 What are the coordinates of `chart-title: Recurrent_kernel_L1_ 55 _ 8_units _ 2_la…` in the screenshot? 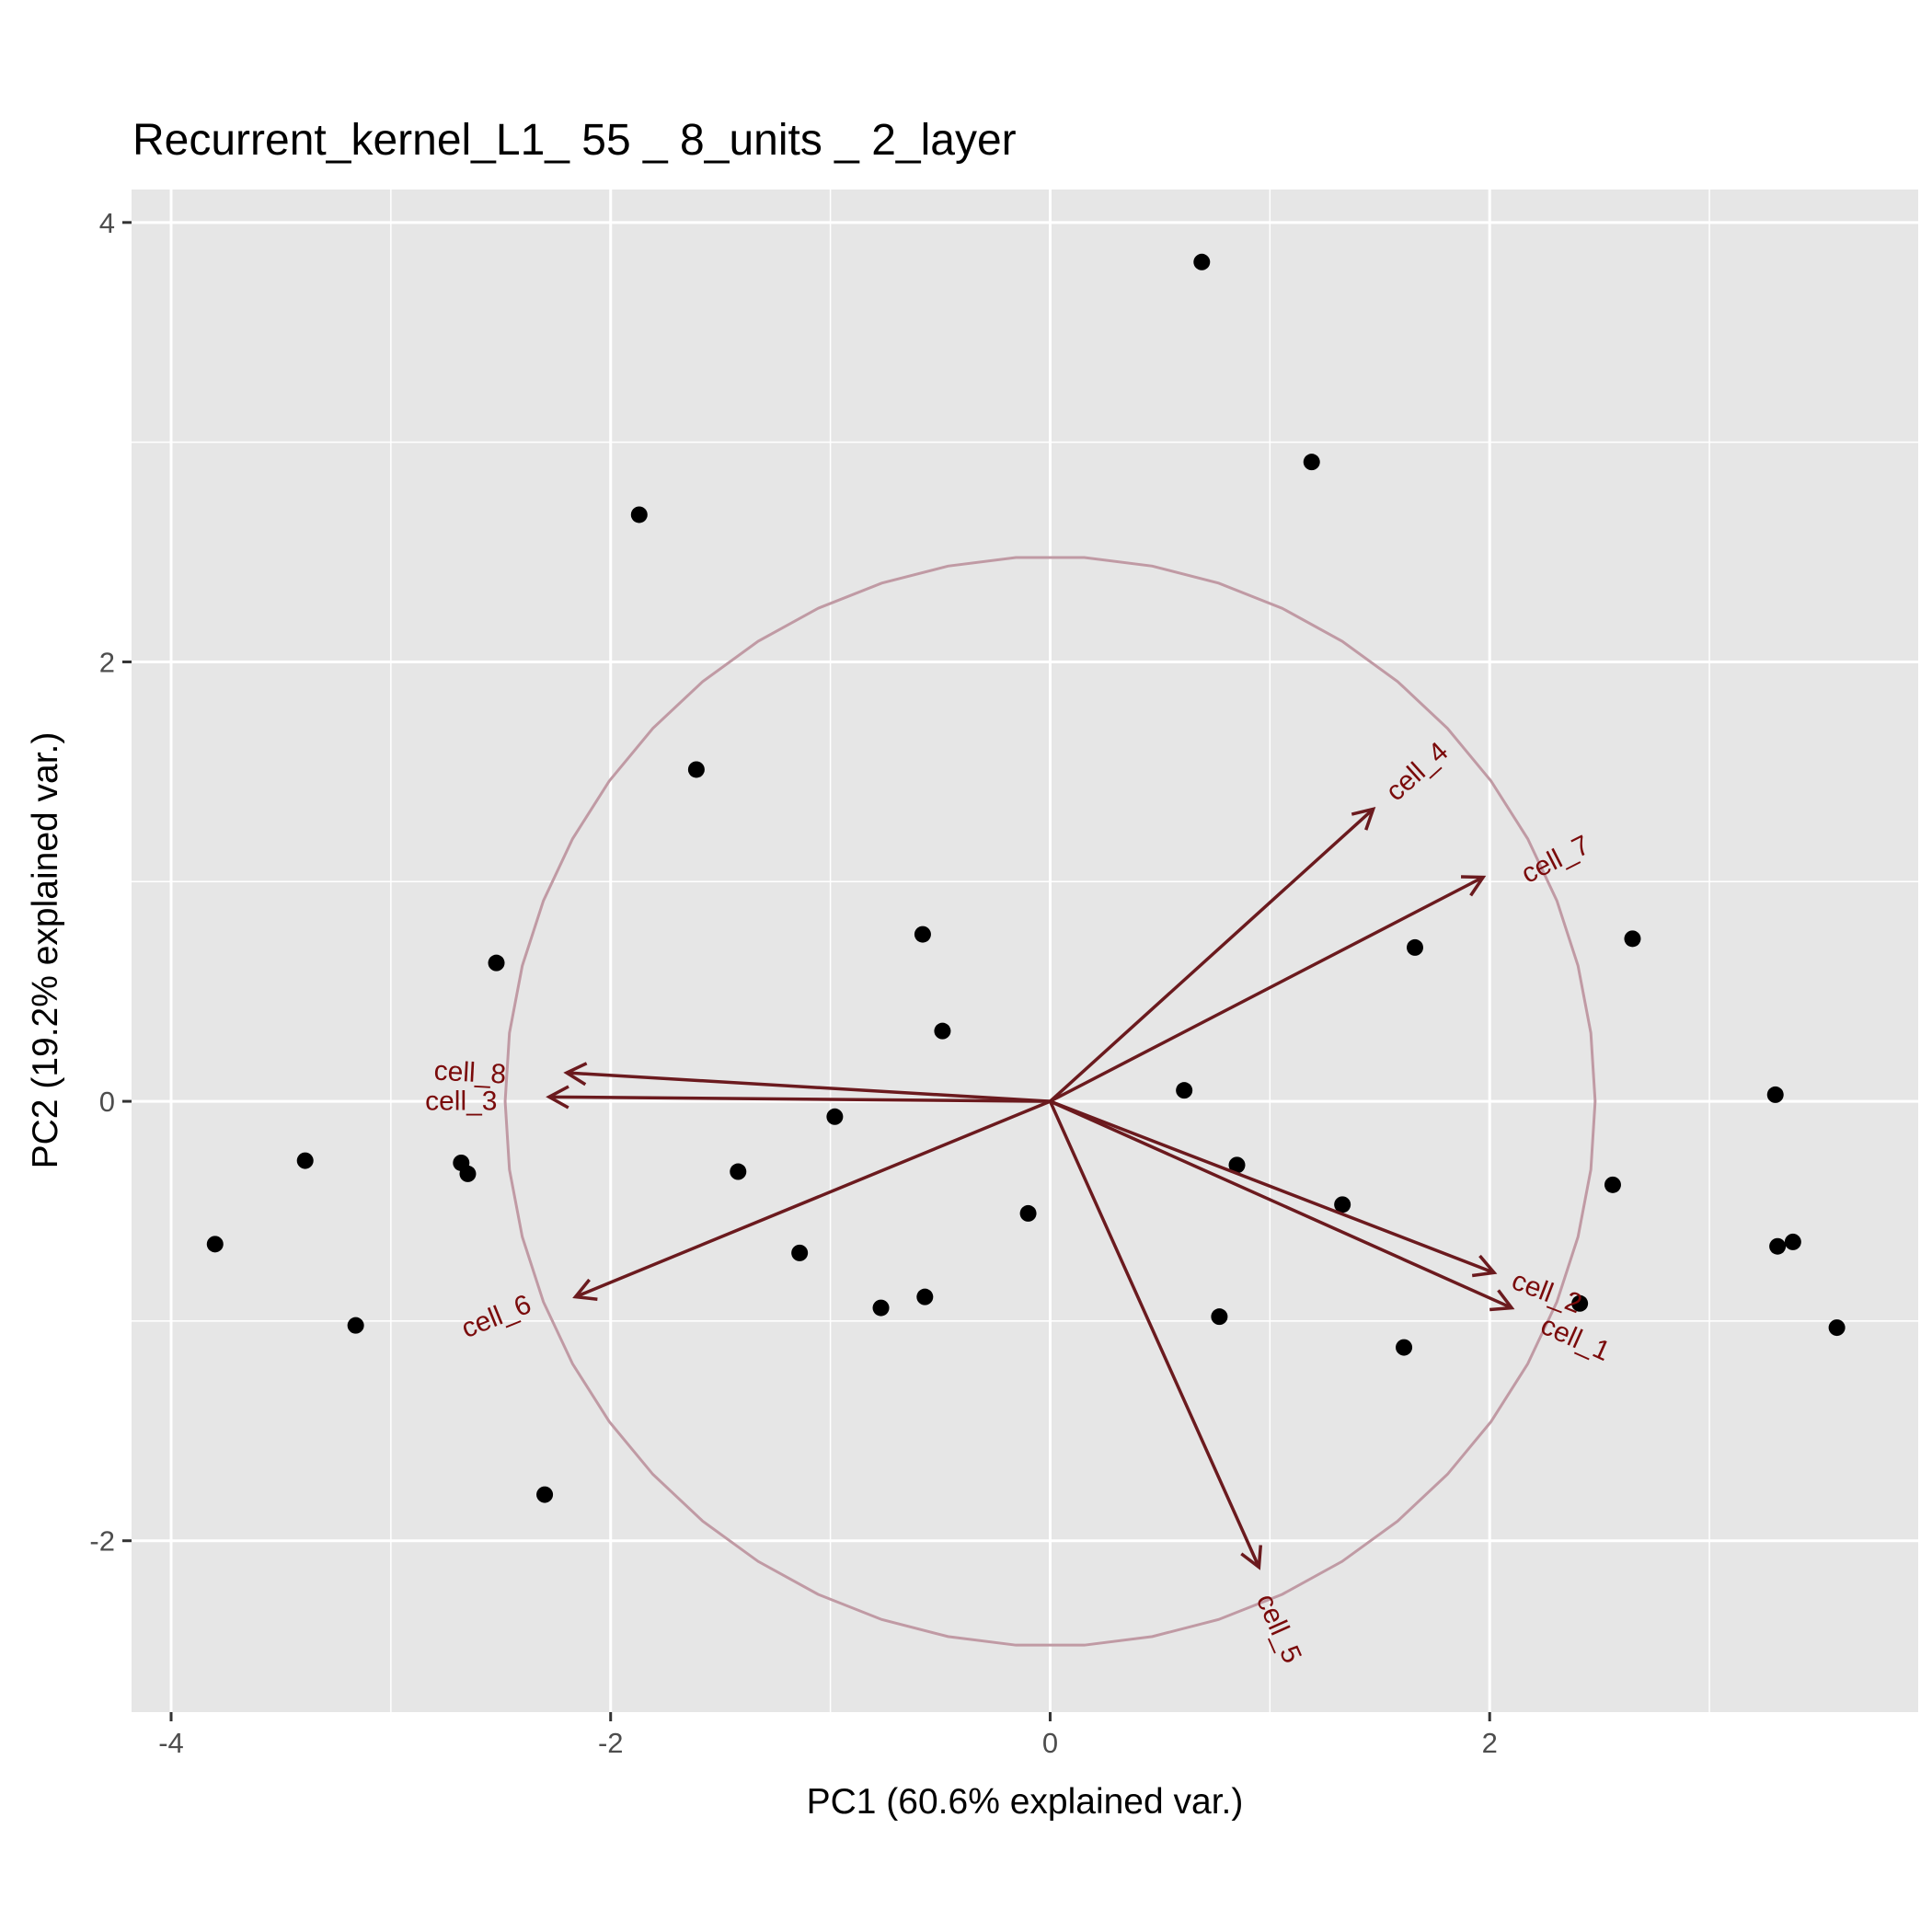 It's located at (574, 140).